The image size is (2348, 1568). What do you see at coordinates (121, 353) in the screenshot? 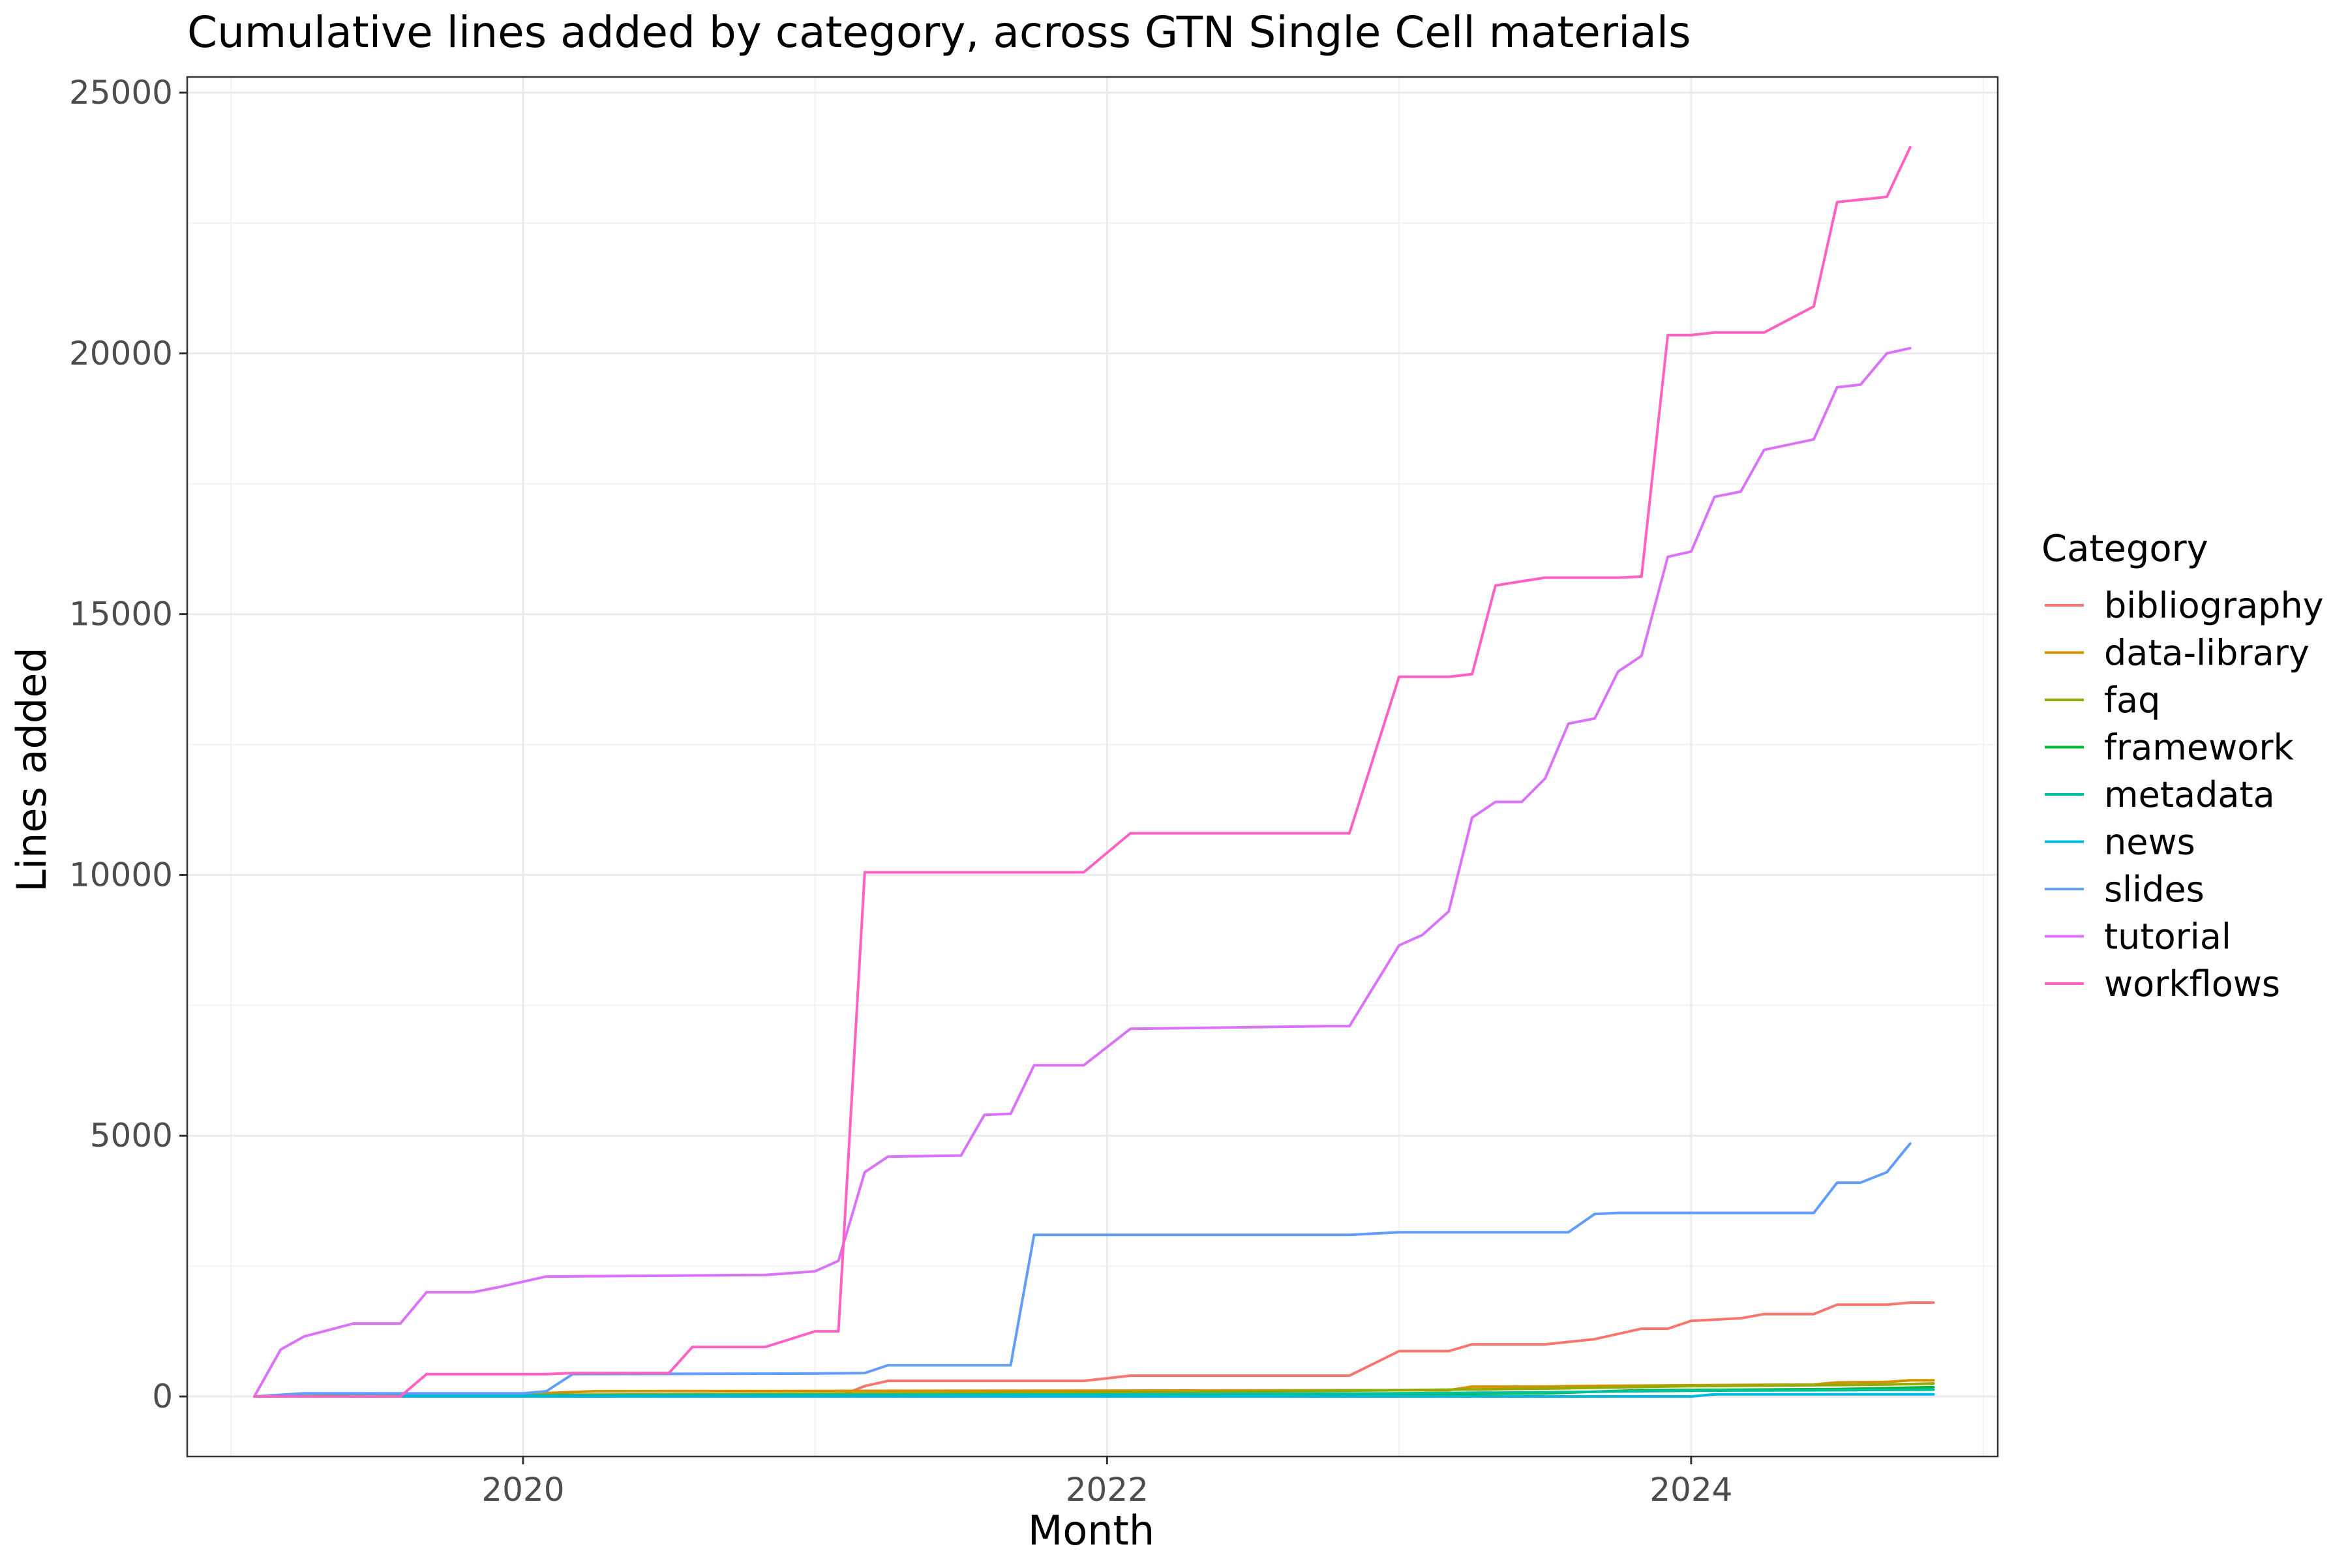
I see `y-tick-label: 20000` at bounding box center [121, 353].